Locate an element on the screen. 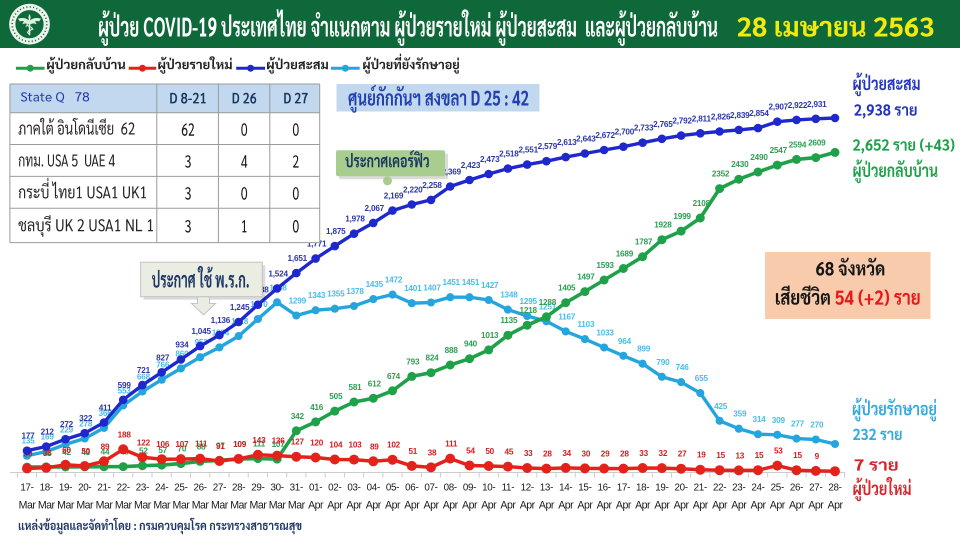 This screenshot has width=960, height=545. svg-text: 88 is located at coordinates (201, 446).